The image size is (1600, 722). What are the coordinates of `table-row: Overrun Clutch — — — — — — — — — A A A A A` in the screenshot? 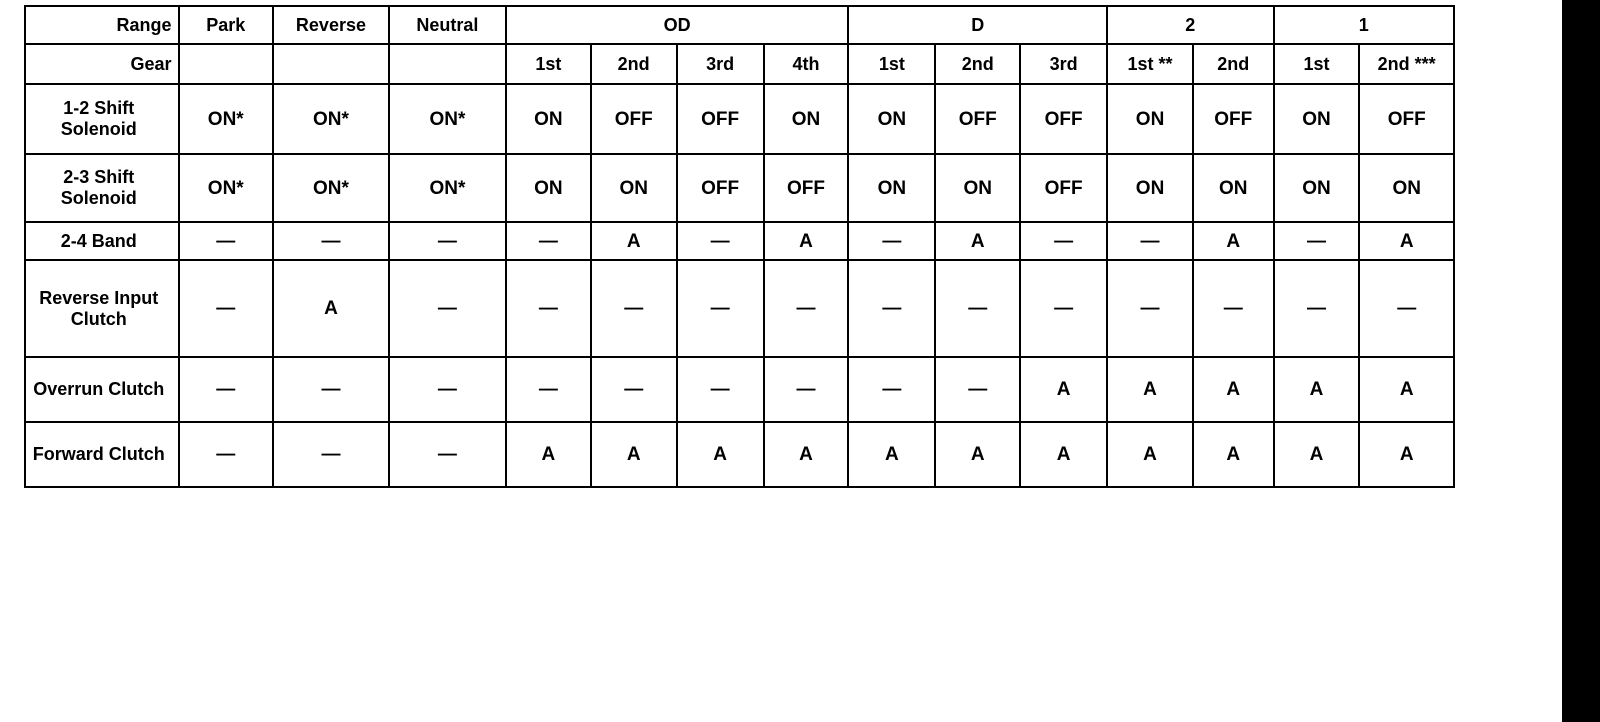 It's located at (739, 389).